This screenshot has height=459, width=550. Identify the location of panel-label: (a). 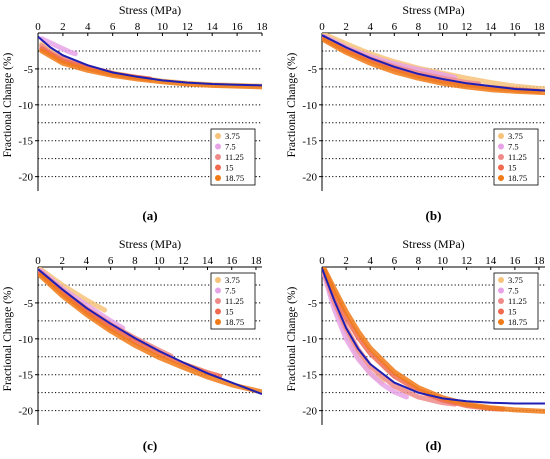
(149, 215).